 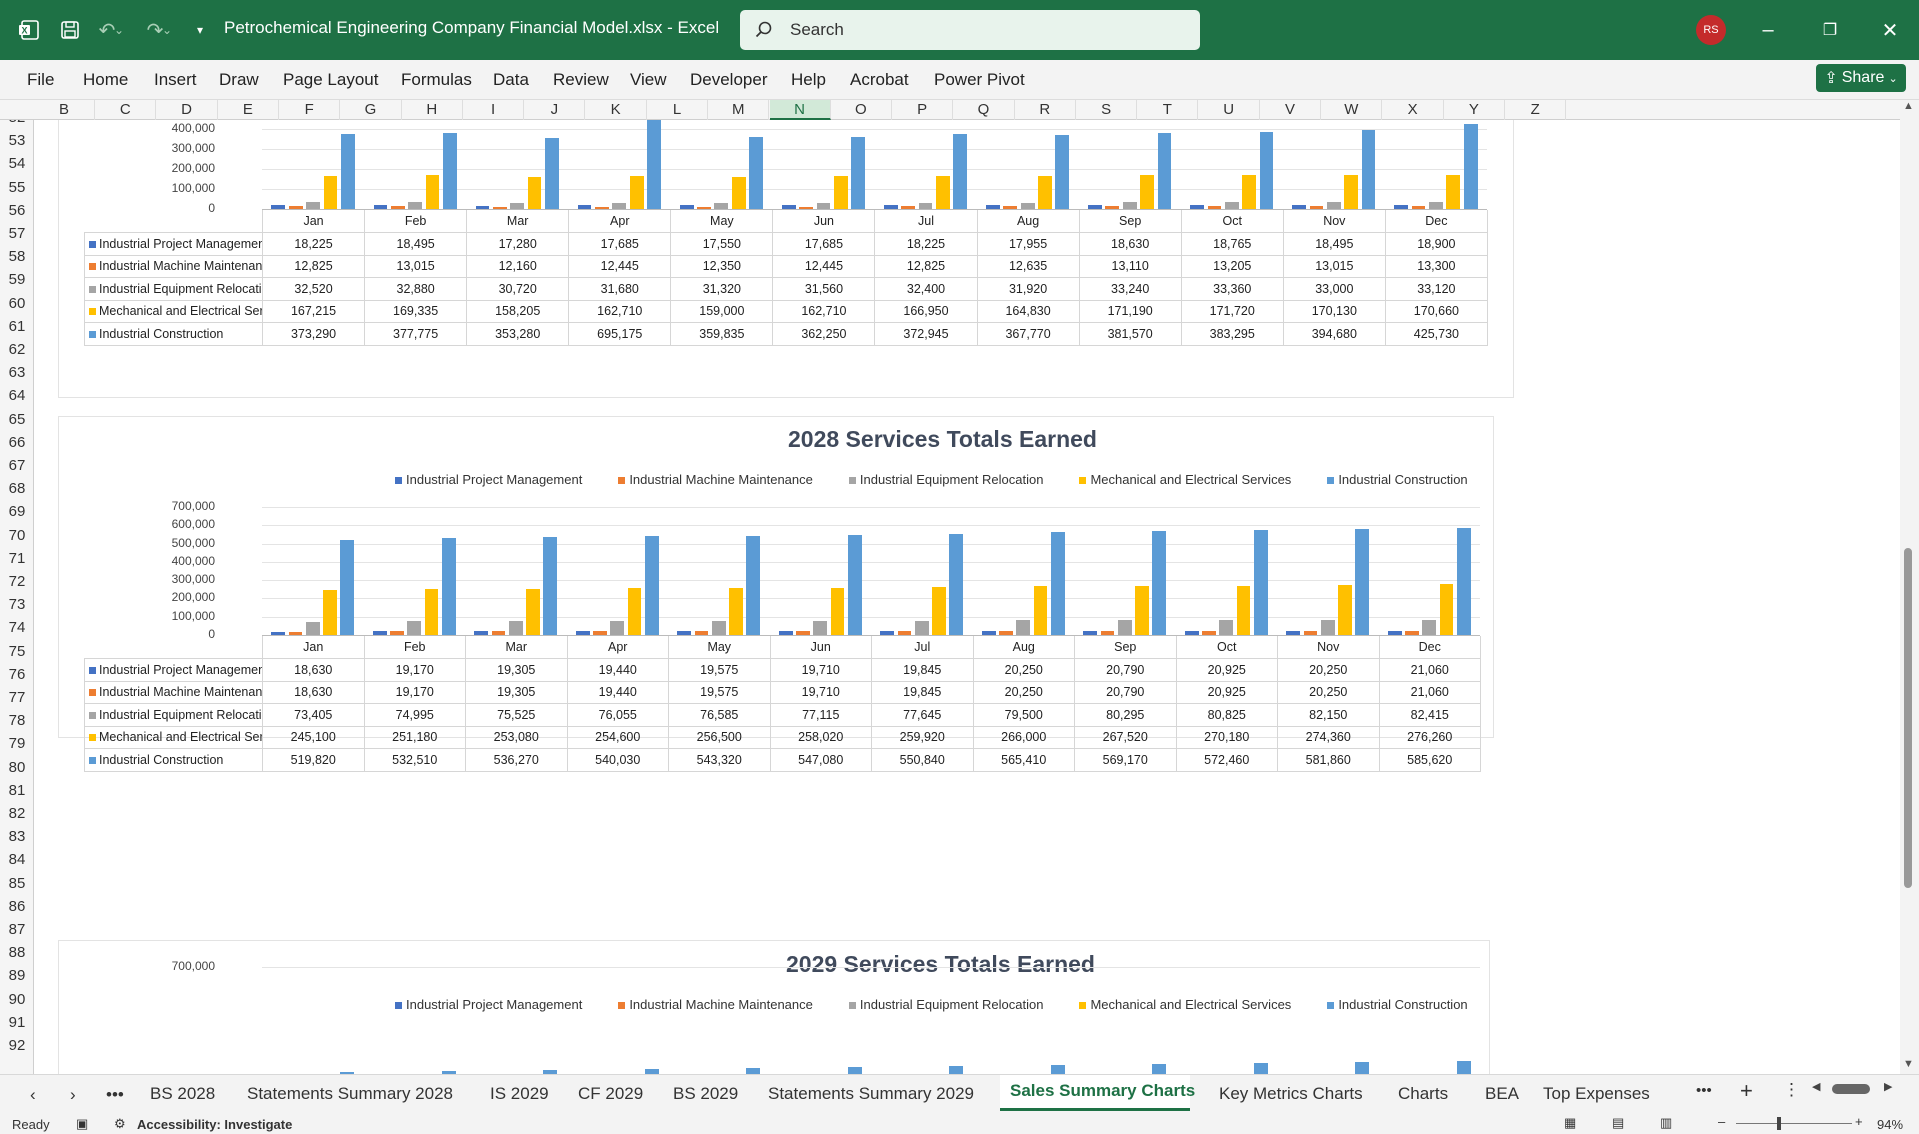 What do you see at coordinates (17, 210) in the screenshot?
I see `row-header-56: 56` at bounding box center [17, 210].